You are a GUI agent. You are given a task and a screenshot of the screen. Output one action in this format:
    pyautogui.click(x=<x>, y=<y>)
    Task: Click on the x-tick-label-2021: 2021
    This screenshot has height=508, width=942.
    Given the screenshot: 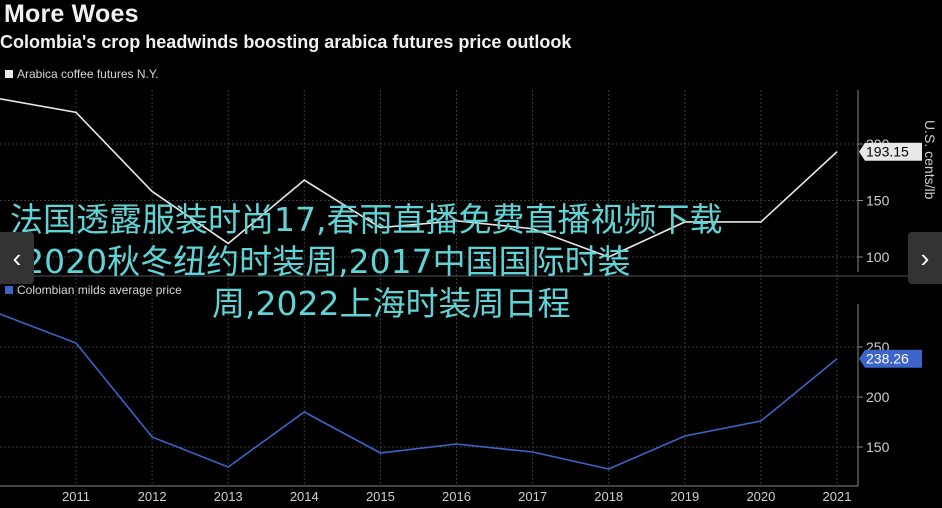 What is the action you would take?
    pyautogui.click(x=837, y=496)
    